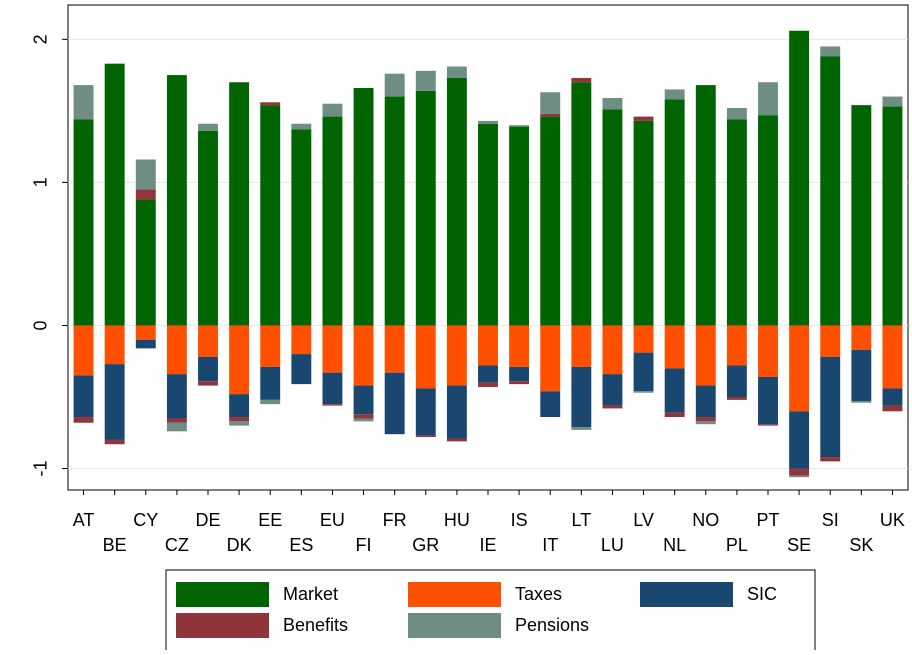 The image size is (912, 655). What do you see at coordinates (799, 545) in the screenshot?
I see `x-tick-label: SE` at bounding box center [799, 545].